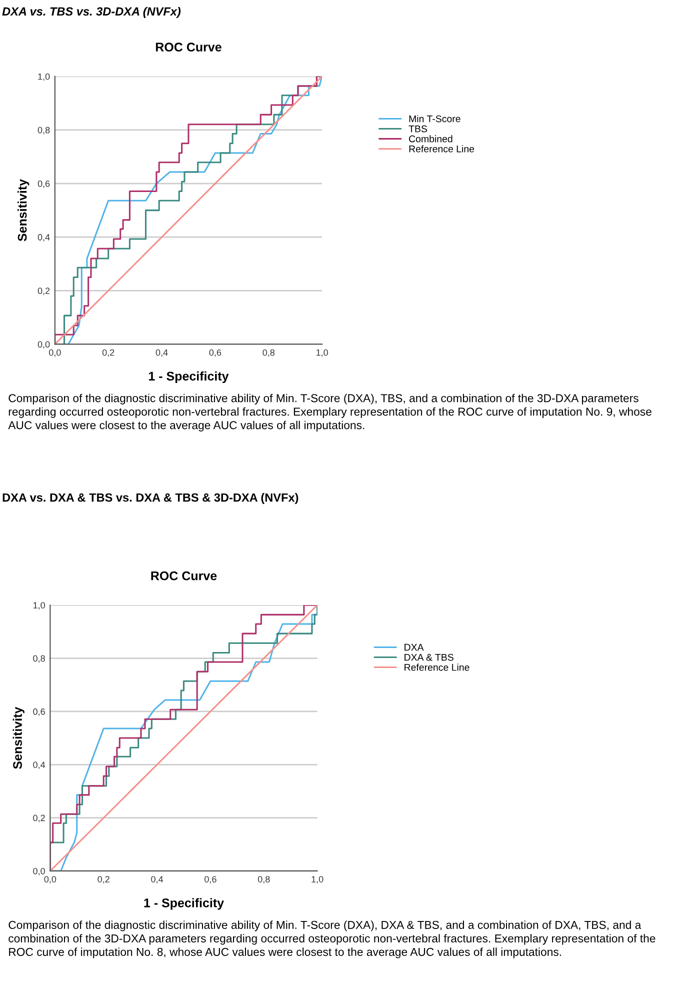  Describe the element at coordinates (332, 939) in the screenshot. I see `text: Comparison of the diagnostic discriminative ability of Min. T-Score (DXA), DXA & TBS, and a combination of DXA, TBS, and a combination of the 3D-DXA parameters regarding occurred osteoporotic non-vertebral fractures. Exemplary representation of the ROC curve of imputation No. 8, whose AUC values were closest to the average AUC values of all imputations.` at that location.